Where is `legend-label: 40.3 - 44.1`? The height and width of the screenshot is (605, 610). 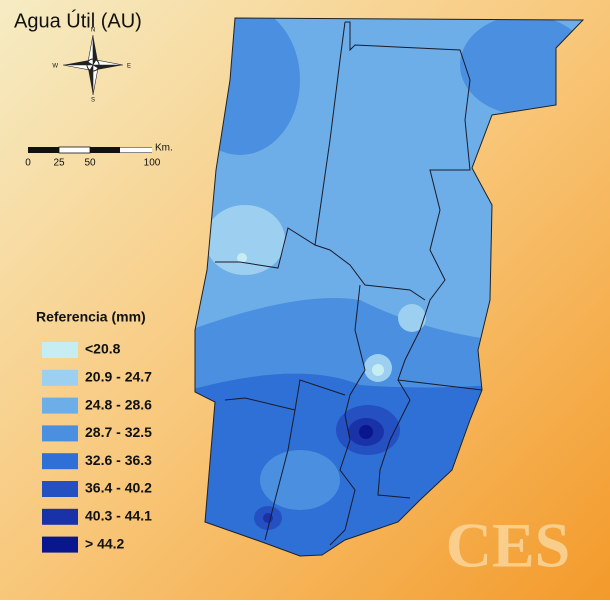
legend-label: 40.3 - 44.1 is located at coordinates (118, 516).